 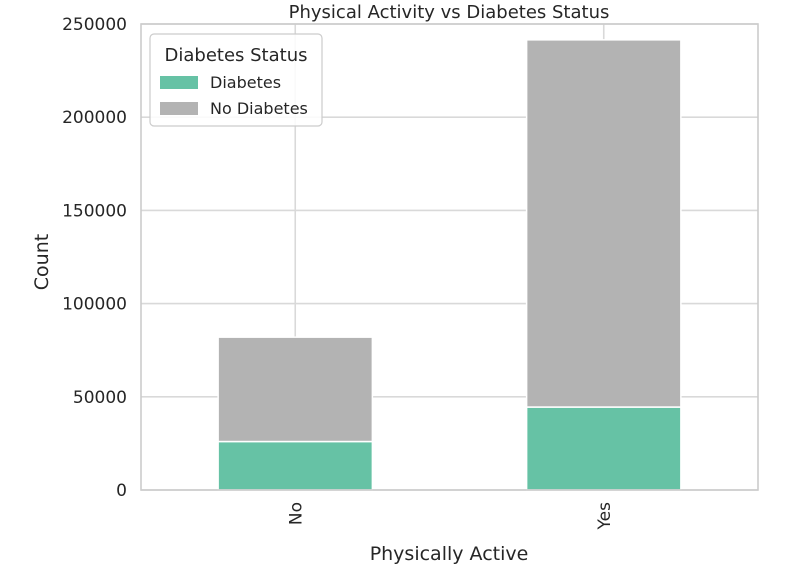 What do you see at coordinates (121, 491) in the screenshot?
I see `y-tick-label: 0` at bounding box center [121, 491].